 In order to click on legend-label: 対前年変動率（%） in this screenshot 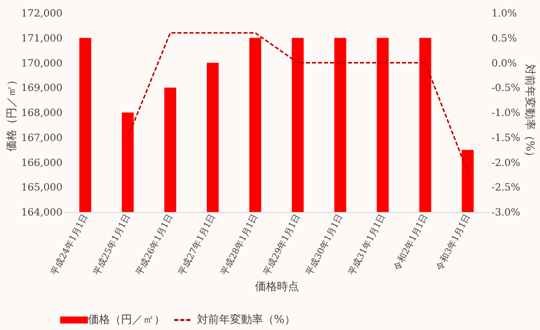, I will do `click(246, 319)`.